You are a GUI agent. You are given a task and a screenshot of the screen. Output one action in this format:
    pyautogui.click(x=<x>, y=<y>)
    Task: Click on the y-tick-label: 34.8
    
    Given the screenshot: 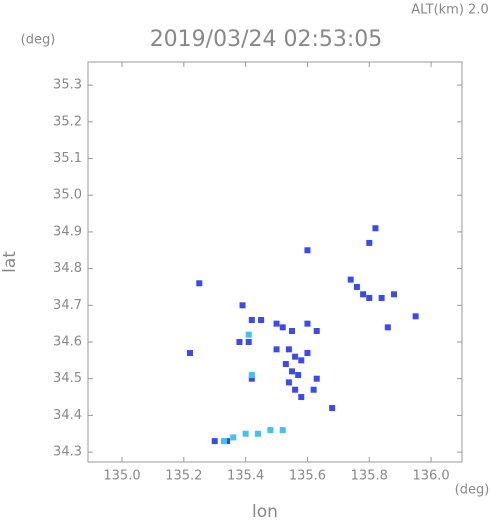 What is the action you would take?
    pyautogui.click(x=67, y=268)
    